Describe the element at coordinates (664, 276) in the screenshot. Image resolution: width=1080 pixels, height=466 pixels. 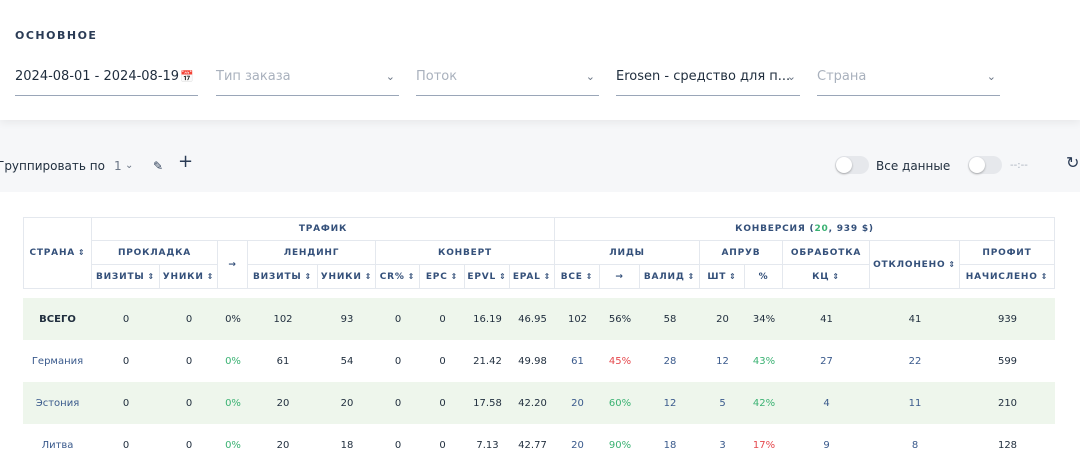
I see `header-text: ВАЛИД` at that location.